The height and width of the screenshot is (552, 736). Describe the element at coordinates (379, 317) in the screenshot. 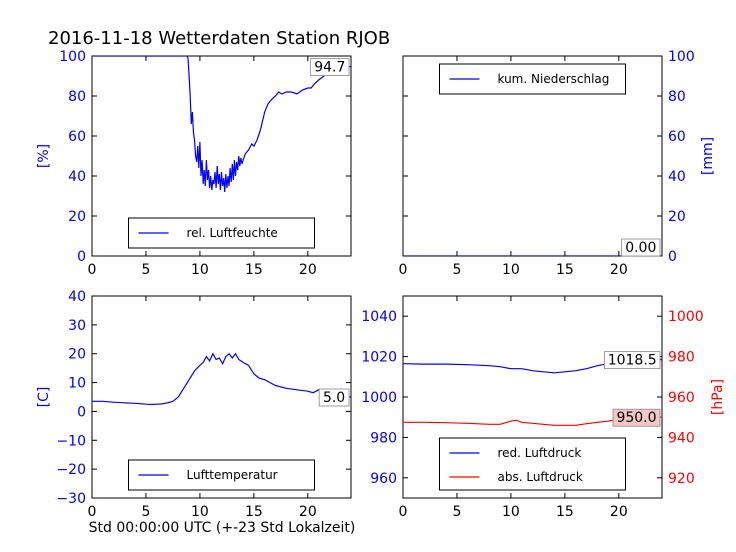

I see `y-tick-label: 1040` at that location.